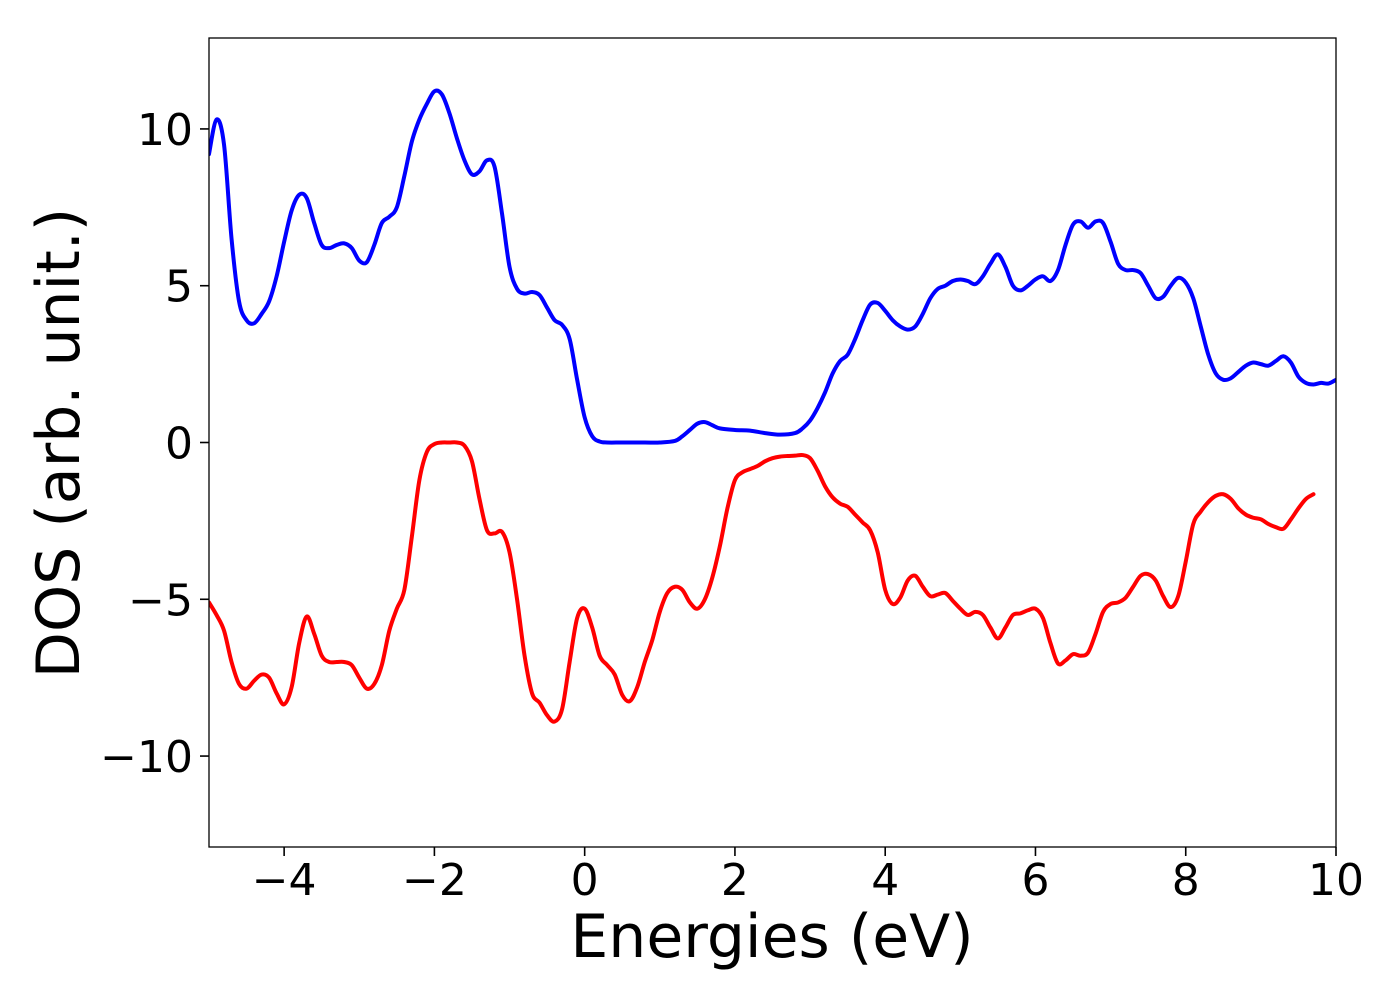 This screenshot has width=1400, height=1000. I want to click on x-tick-label: 0, so click(585, 880).